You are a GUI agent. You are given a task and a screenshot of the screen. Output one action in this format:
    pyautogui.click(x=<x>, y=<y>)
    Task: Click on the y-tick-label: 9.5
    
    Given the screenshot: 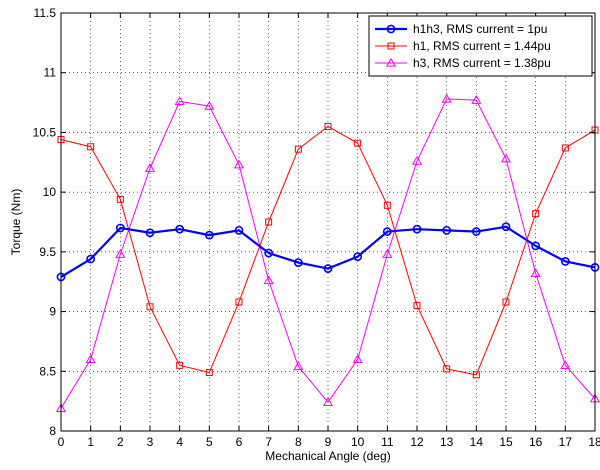 What is the action you would take?
    pyautogui.click(x=47, y=252)
    